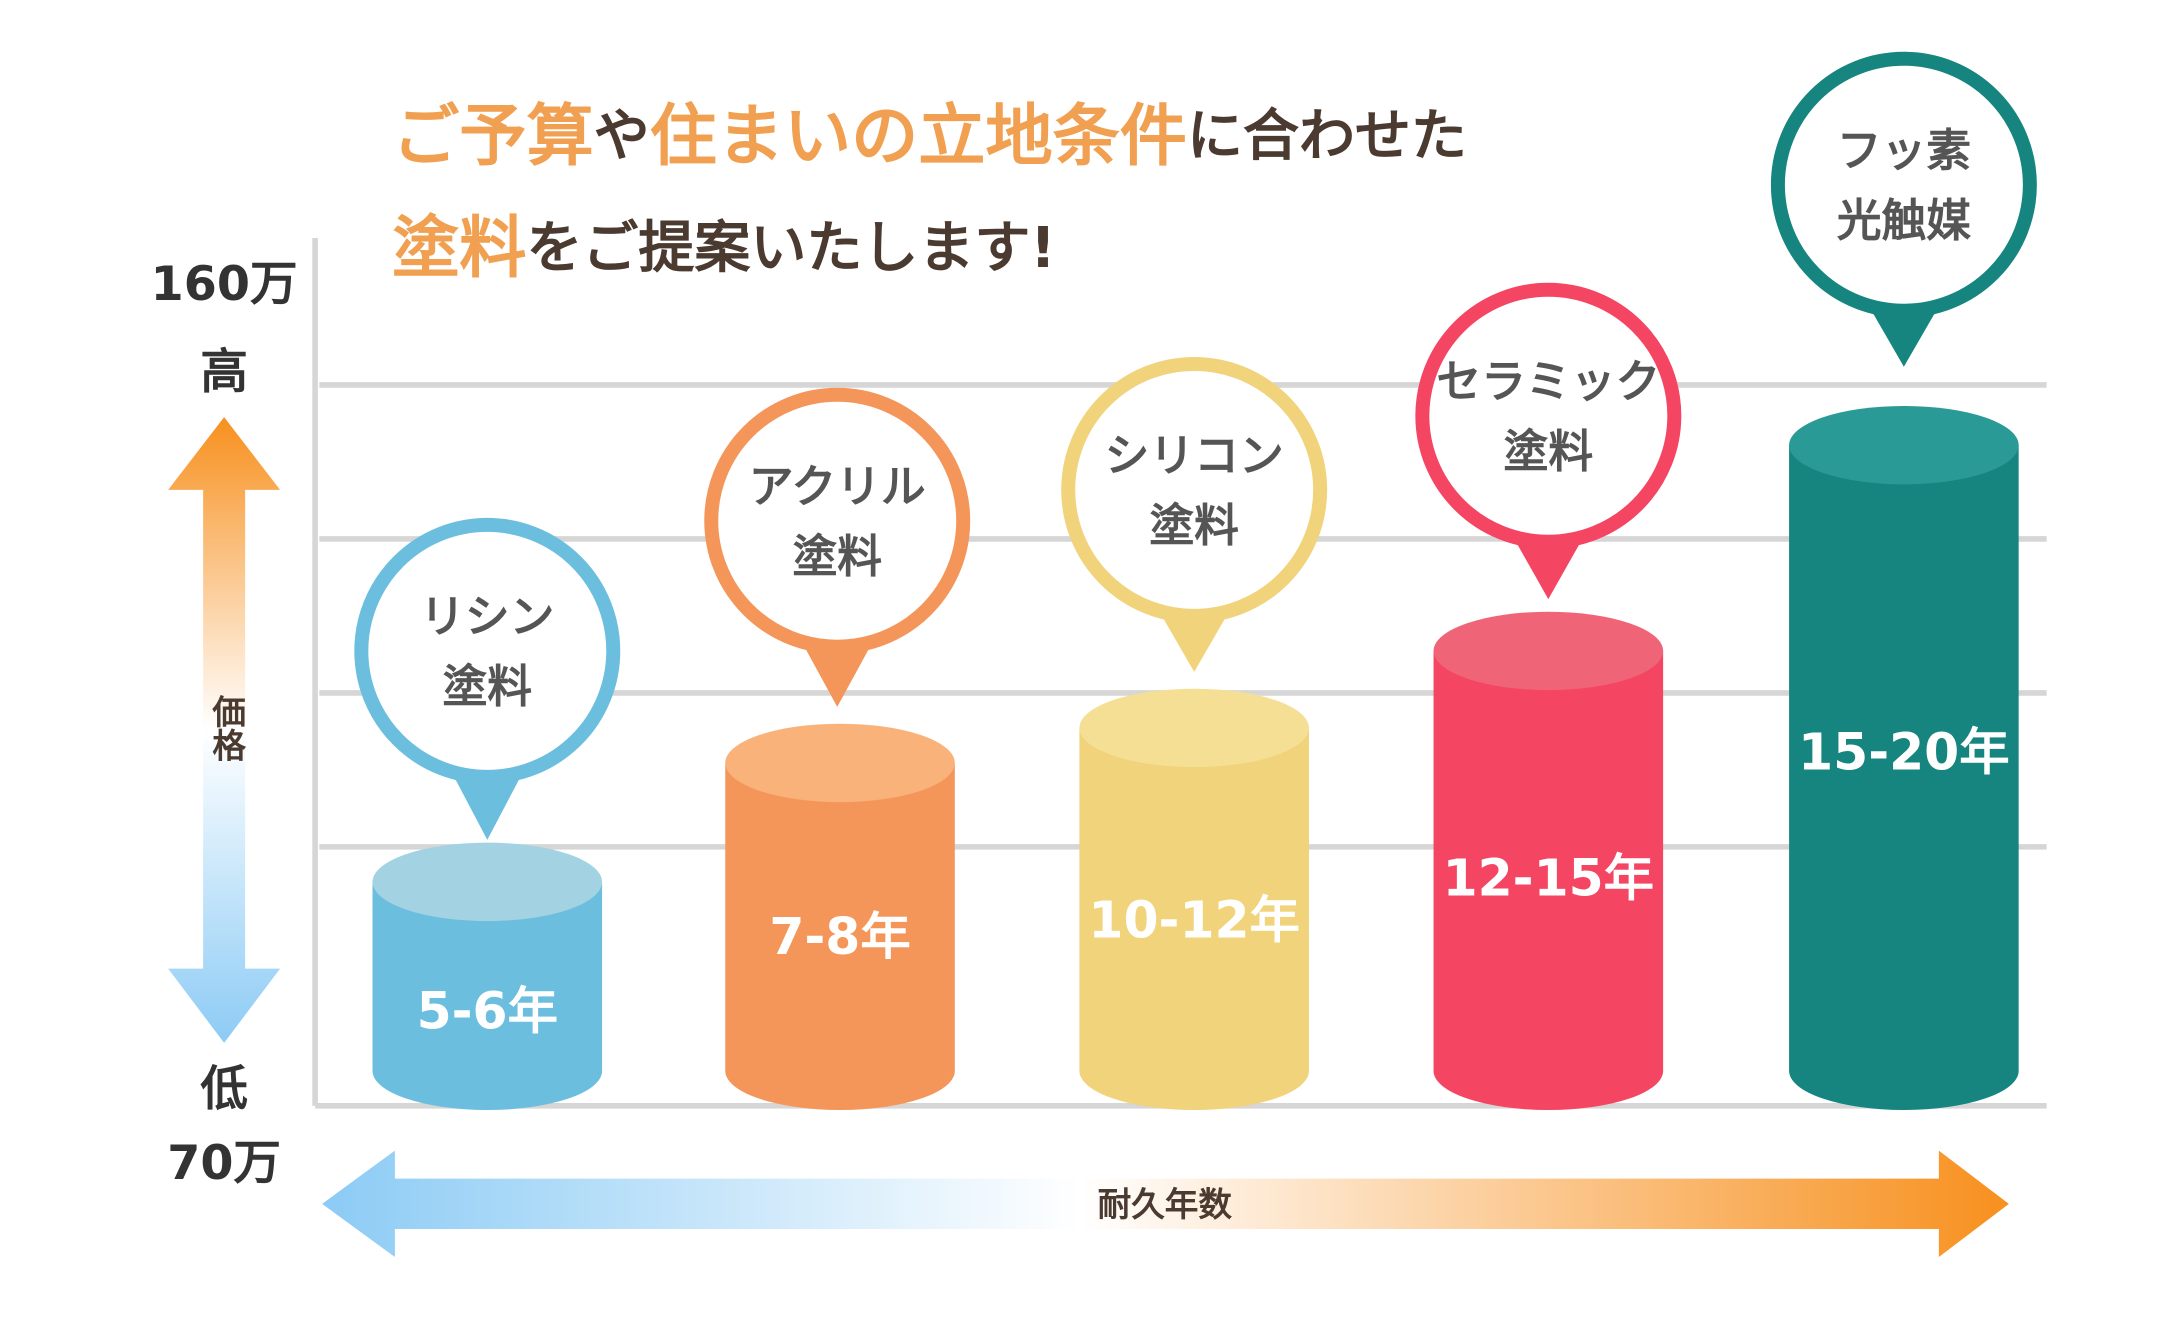 This screenshot has height=1341, width=2184. Describe the element at coordinates (224, 1163) in the screenshot. I see `y-bottom-value: 70万` at that location.